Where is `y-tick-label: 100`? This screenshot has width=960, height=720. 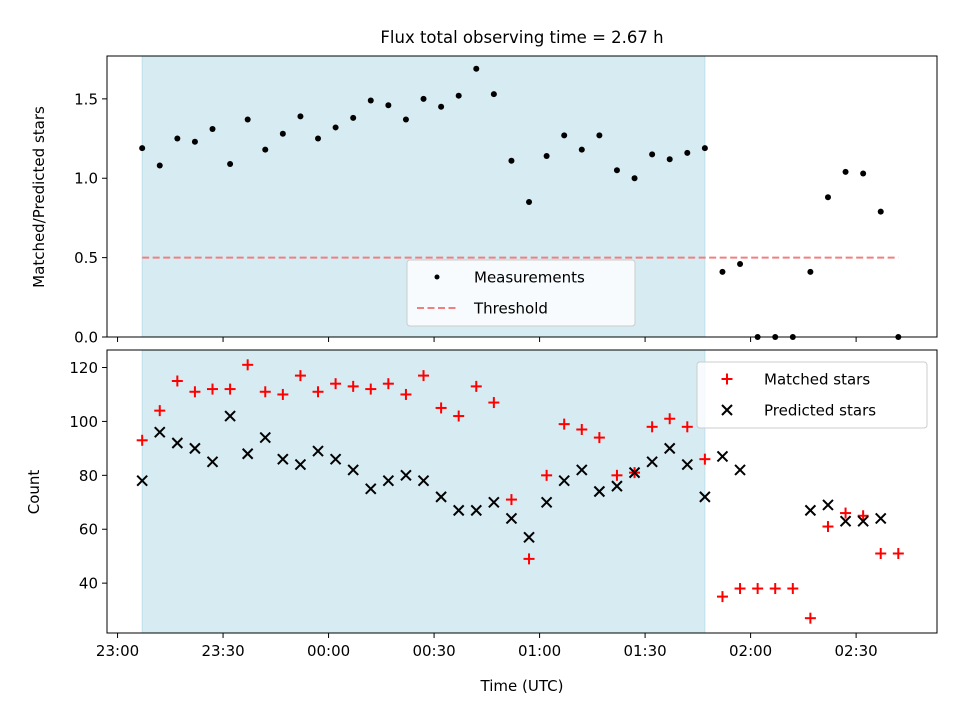 y-tick-label: 100 is located at coordinates (83, 422).